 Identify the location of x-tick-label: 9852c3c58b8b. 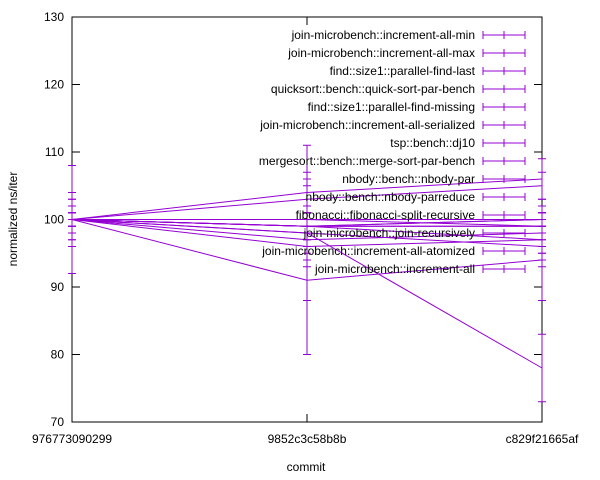
(307, 439).